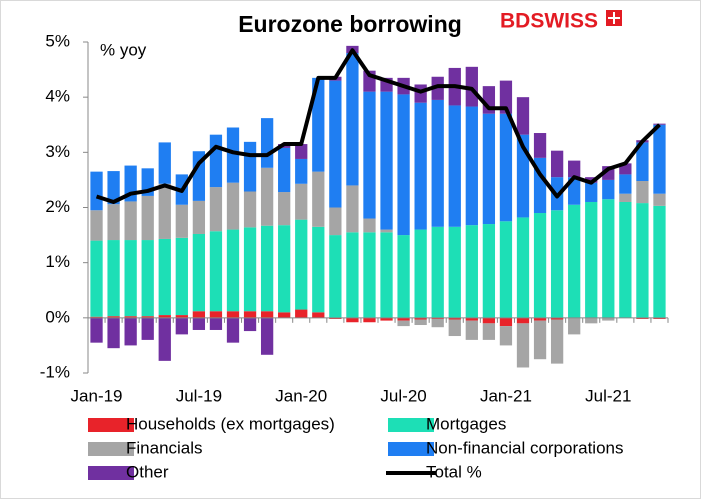 The width and height of the screenshot is (701, 499). Describe the element at coordinates (57, 96) in the screenshot. I see `y-tick-label: 4%` at that location.